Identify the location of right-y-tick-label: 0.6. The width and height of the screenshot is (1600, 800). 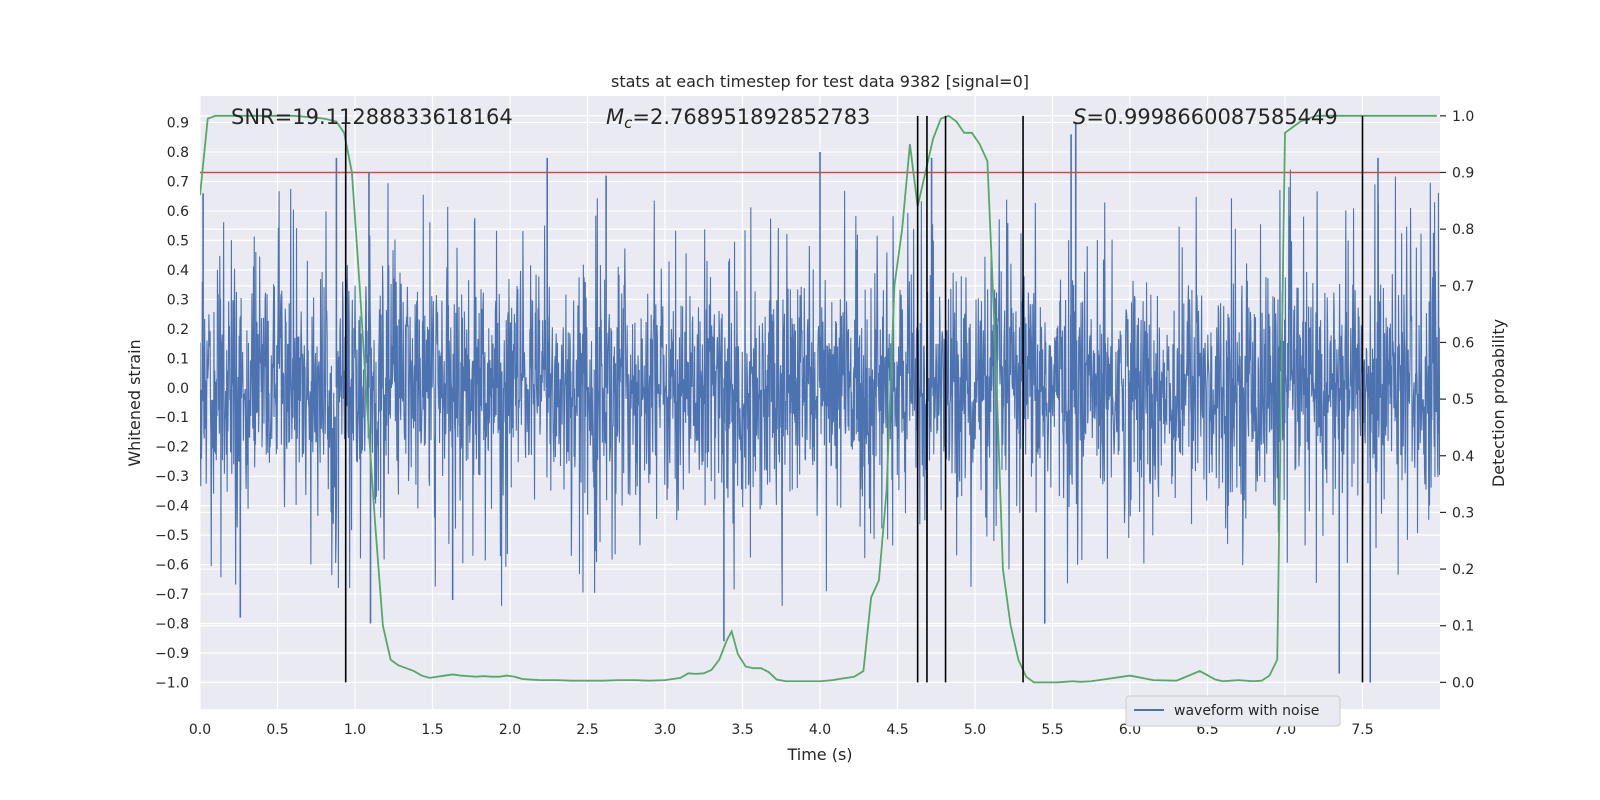
(1463, 343).